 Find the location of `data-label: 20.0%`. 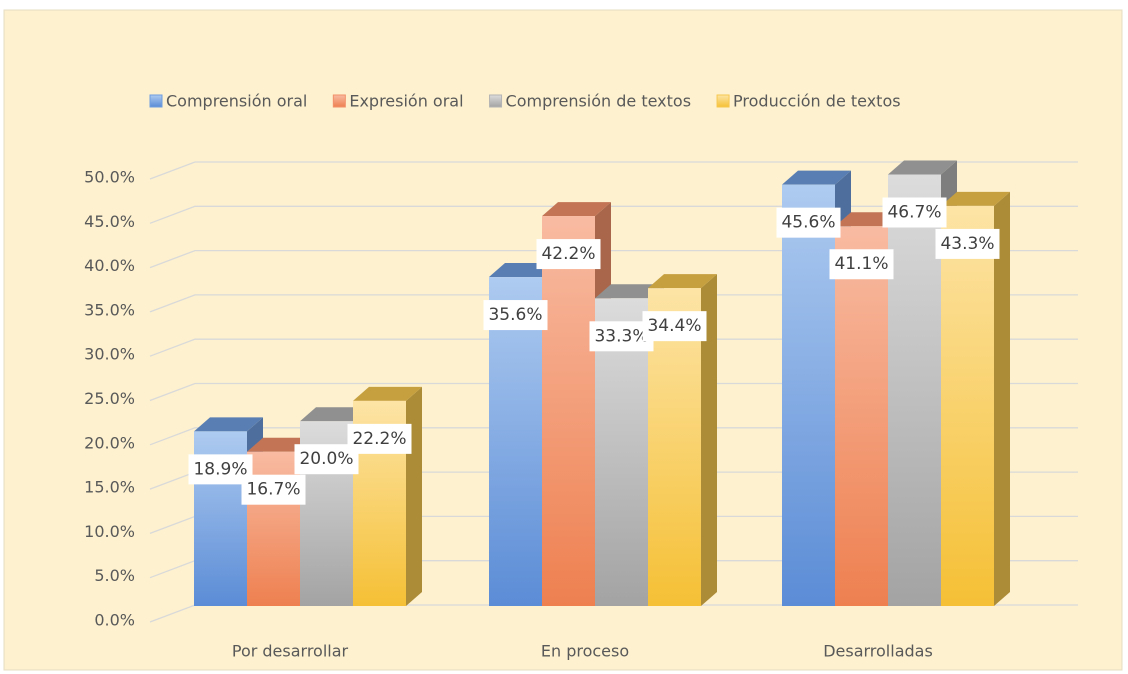

data-label: 20.0% is located at coordinates (326, 459).